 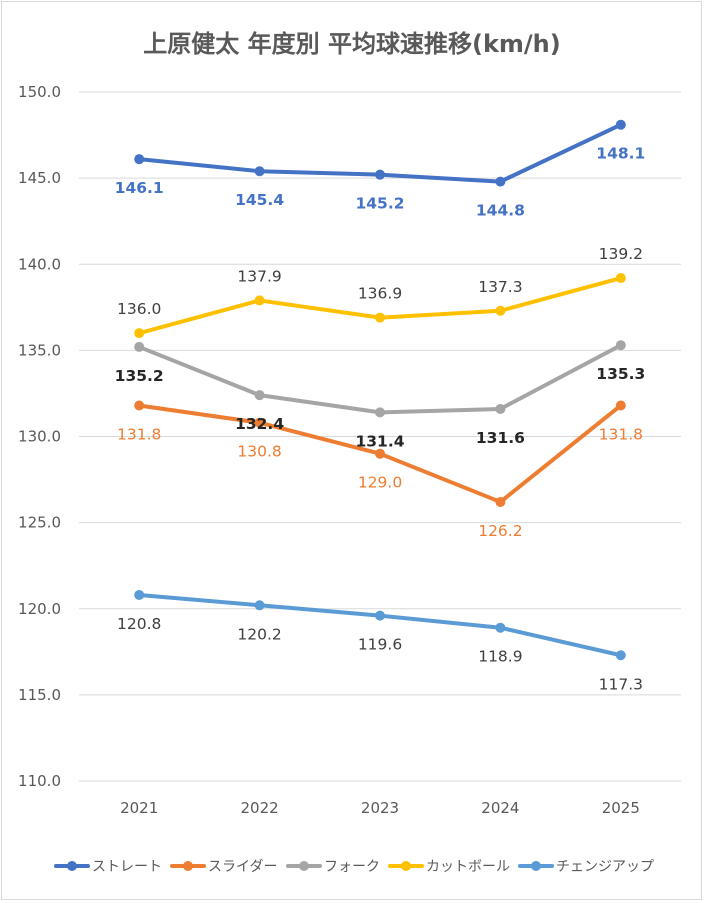 I want to click on data-label: 148.1, so click(x=620, y=154).